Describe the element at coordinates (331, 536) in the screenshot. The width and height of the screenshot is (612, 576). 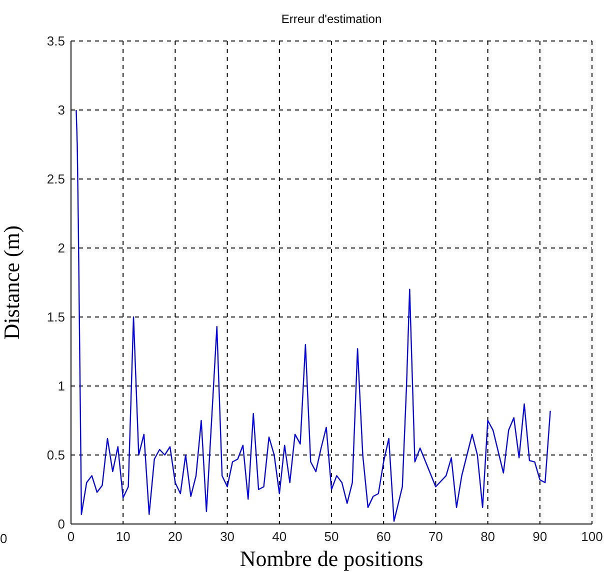
I see `x-tick-label: 50` at that location.